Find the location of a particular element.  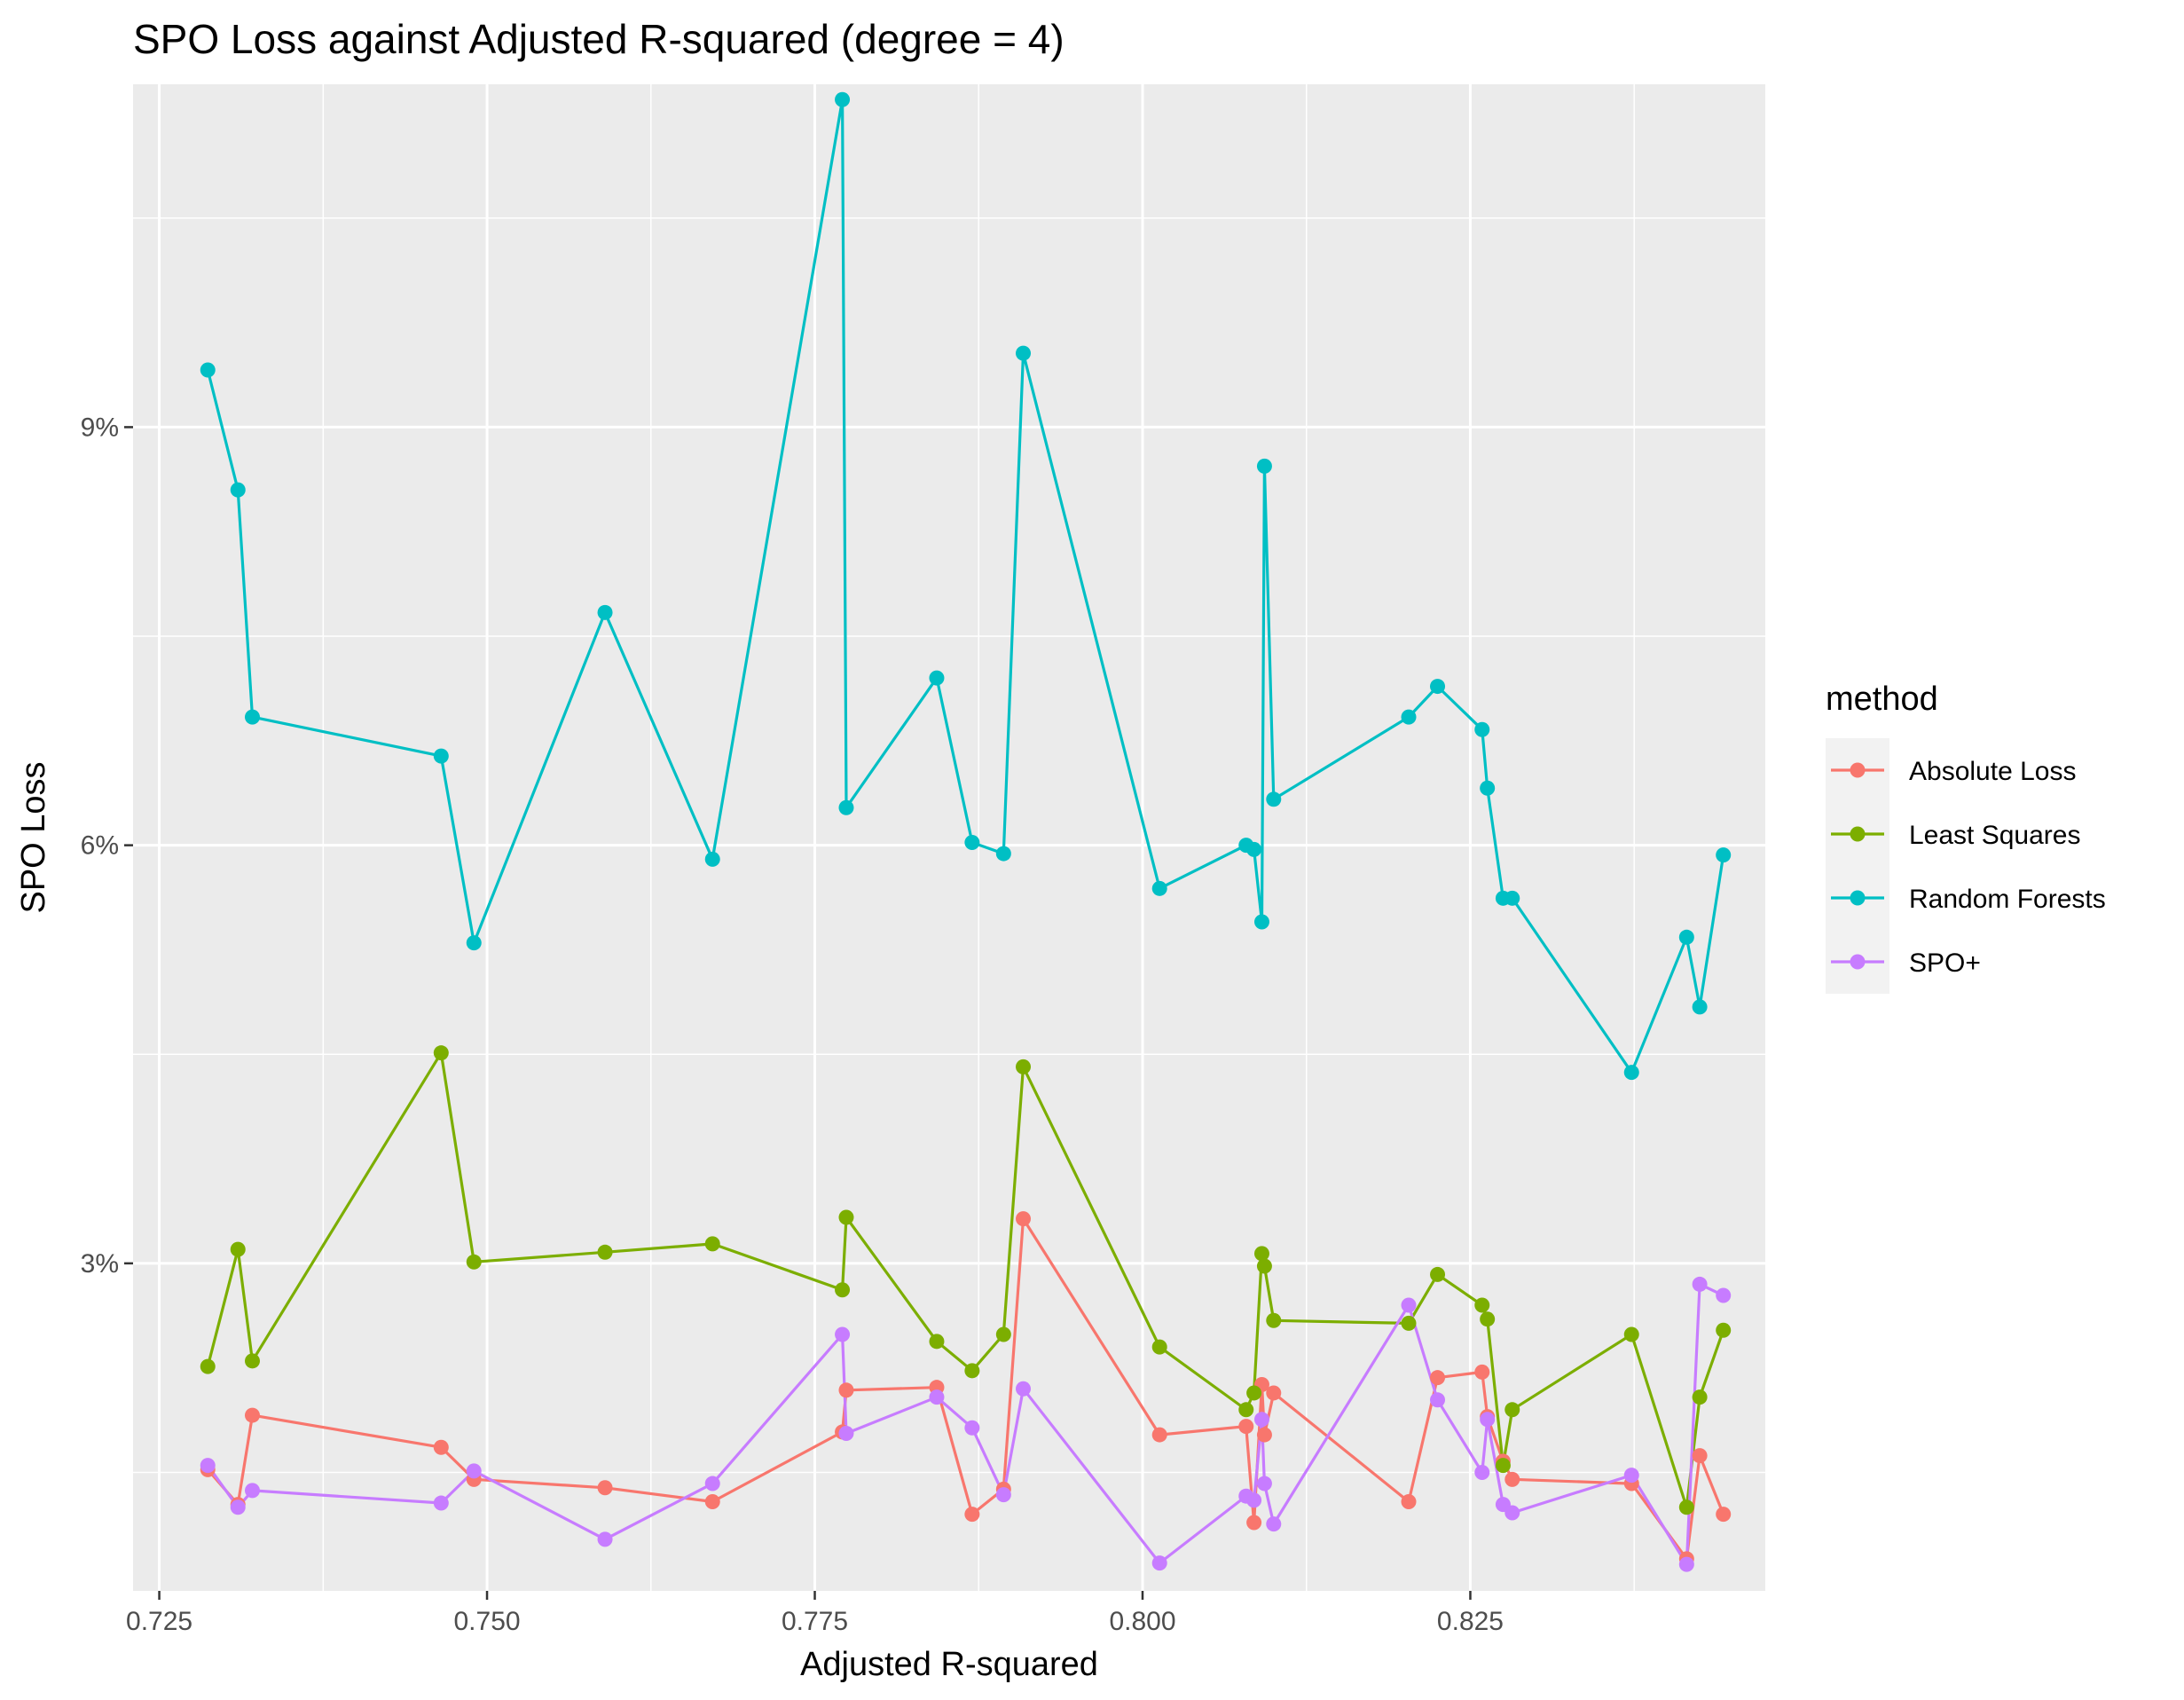

legend-label-random-forests: Random Forests is located at coordinates (2007, 899).